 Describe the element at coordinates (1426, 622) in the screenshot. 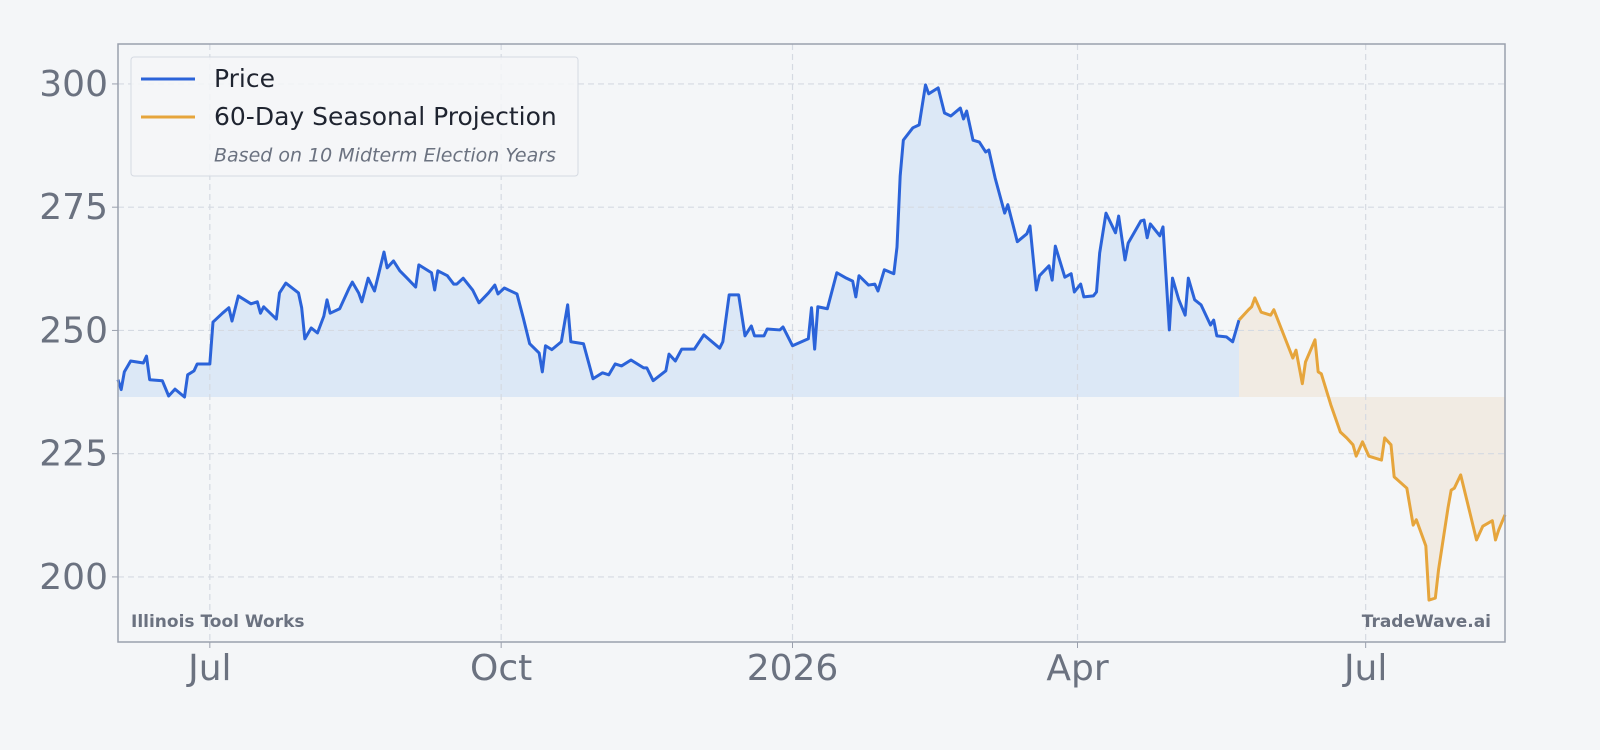

I see `annotation: TradeWave.ai` at that location.